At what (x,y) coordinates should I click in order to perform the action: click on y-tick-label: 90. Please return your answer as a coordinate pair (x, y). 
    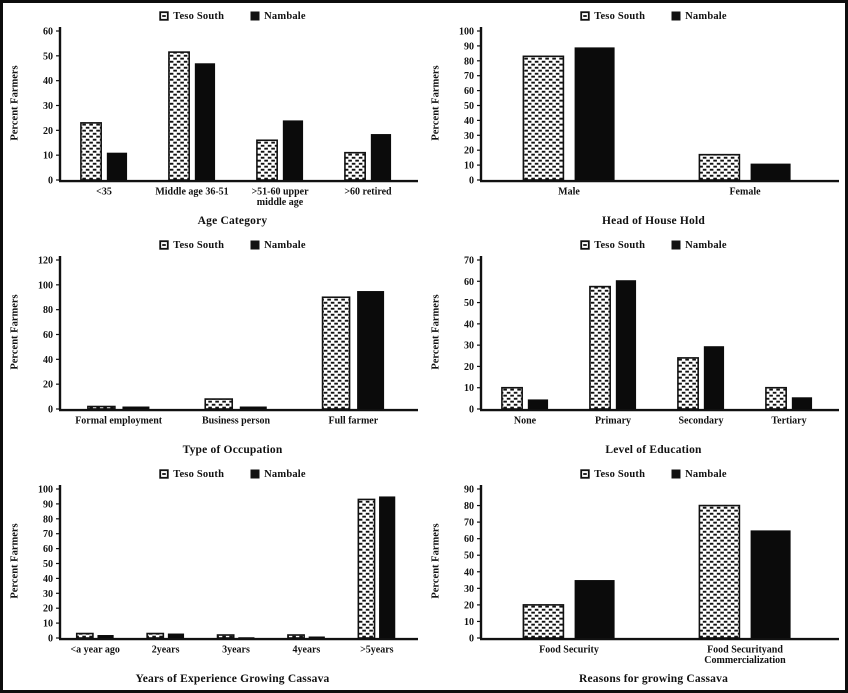
    Looking at the image, I should click on (48, 504).